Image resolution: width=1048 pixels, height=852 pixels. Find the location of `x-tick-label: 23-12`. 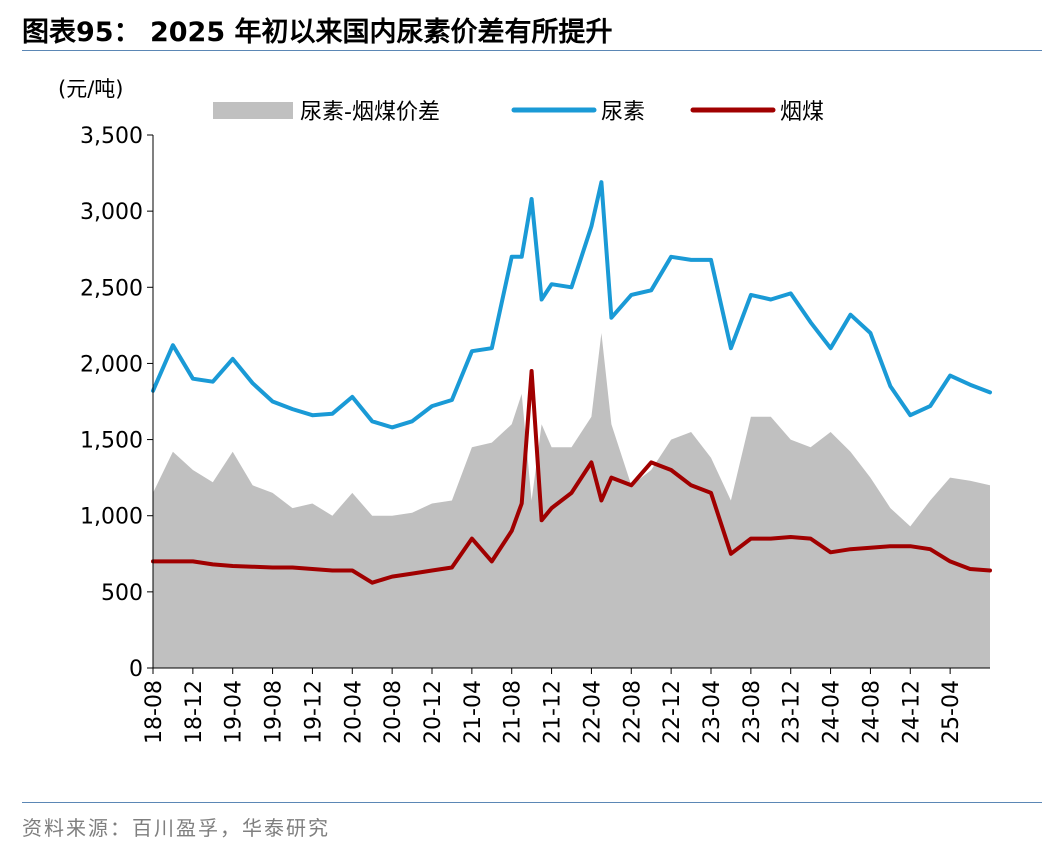

x-tick-label: 23-12 is located at coordinates (792, 712).